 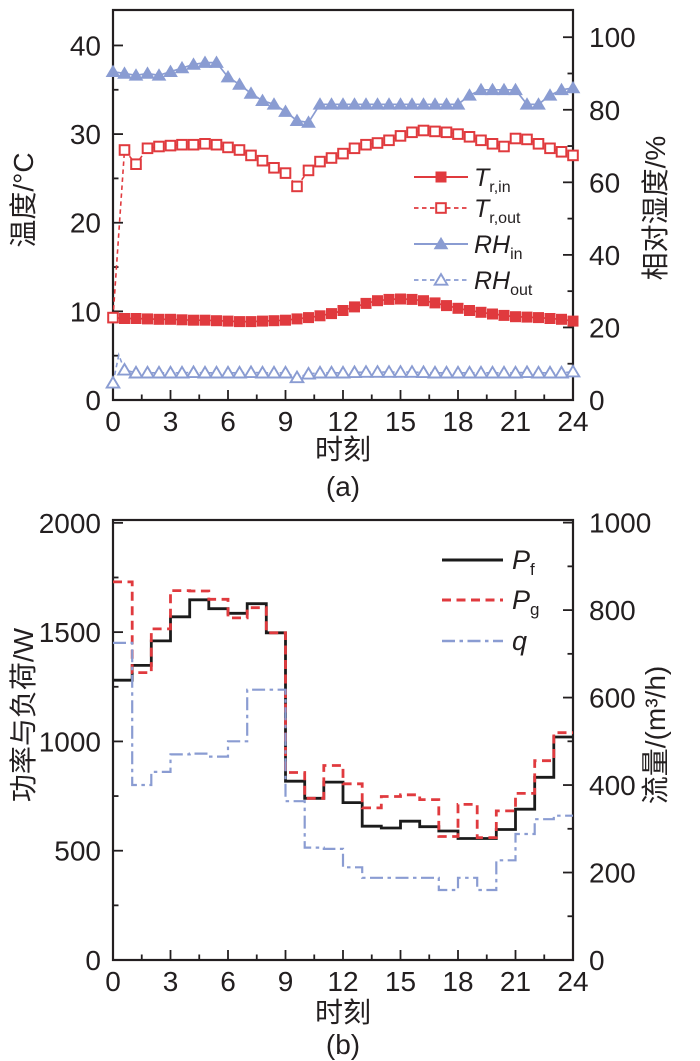 What do you see at coordinates (343, 719) in the screenshot?
I see `series-P-f` at bounding box center [343, 719].